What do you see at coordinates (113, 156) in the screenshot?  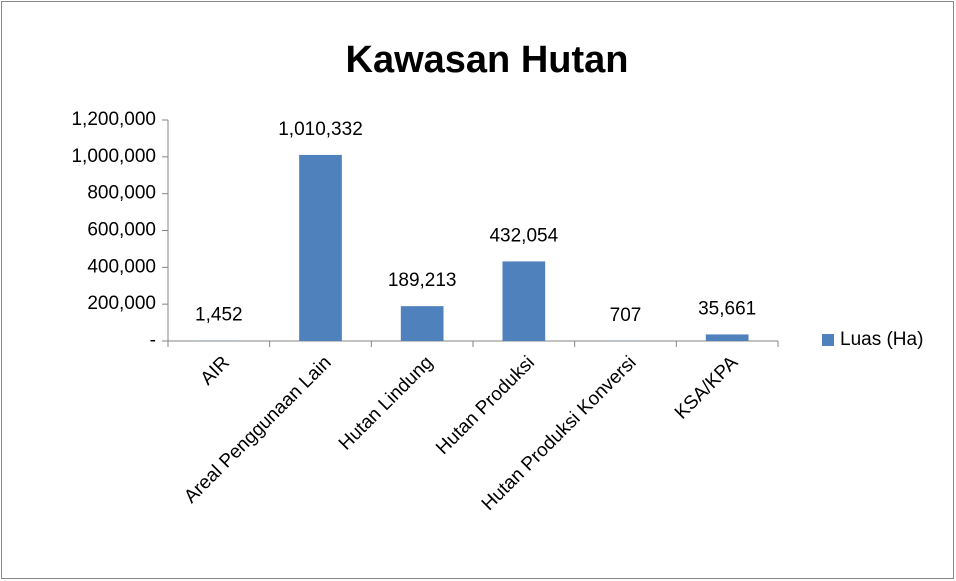 I see `y-tick-label: 1,000,000` at bounding box center [113, 156].